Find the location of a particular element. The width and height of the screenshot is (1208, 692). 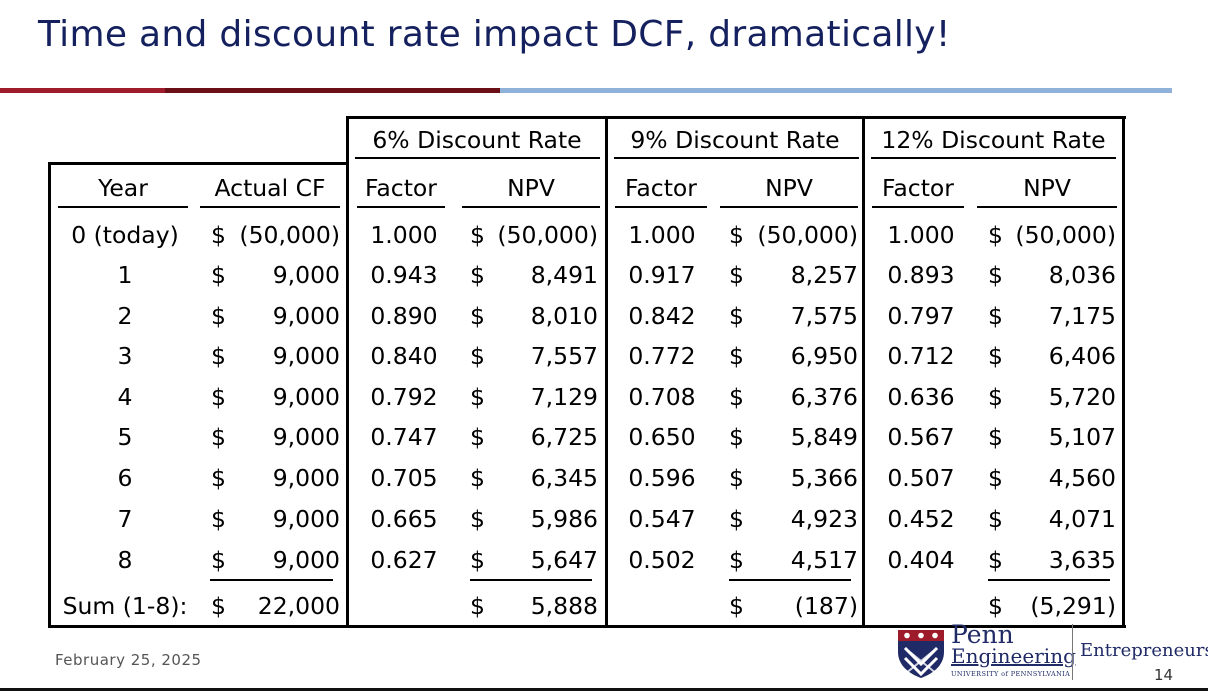

cell-npv-6pct: 8,491 is located at coordinates (564, 275).